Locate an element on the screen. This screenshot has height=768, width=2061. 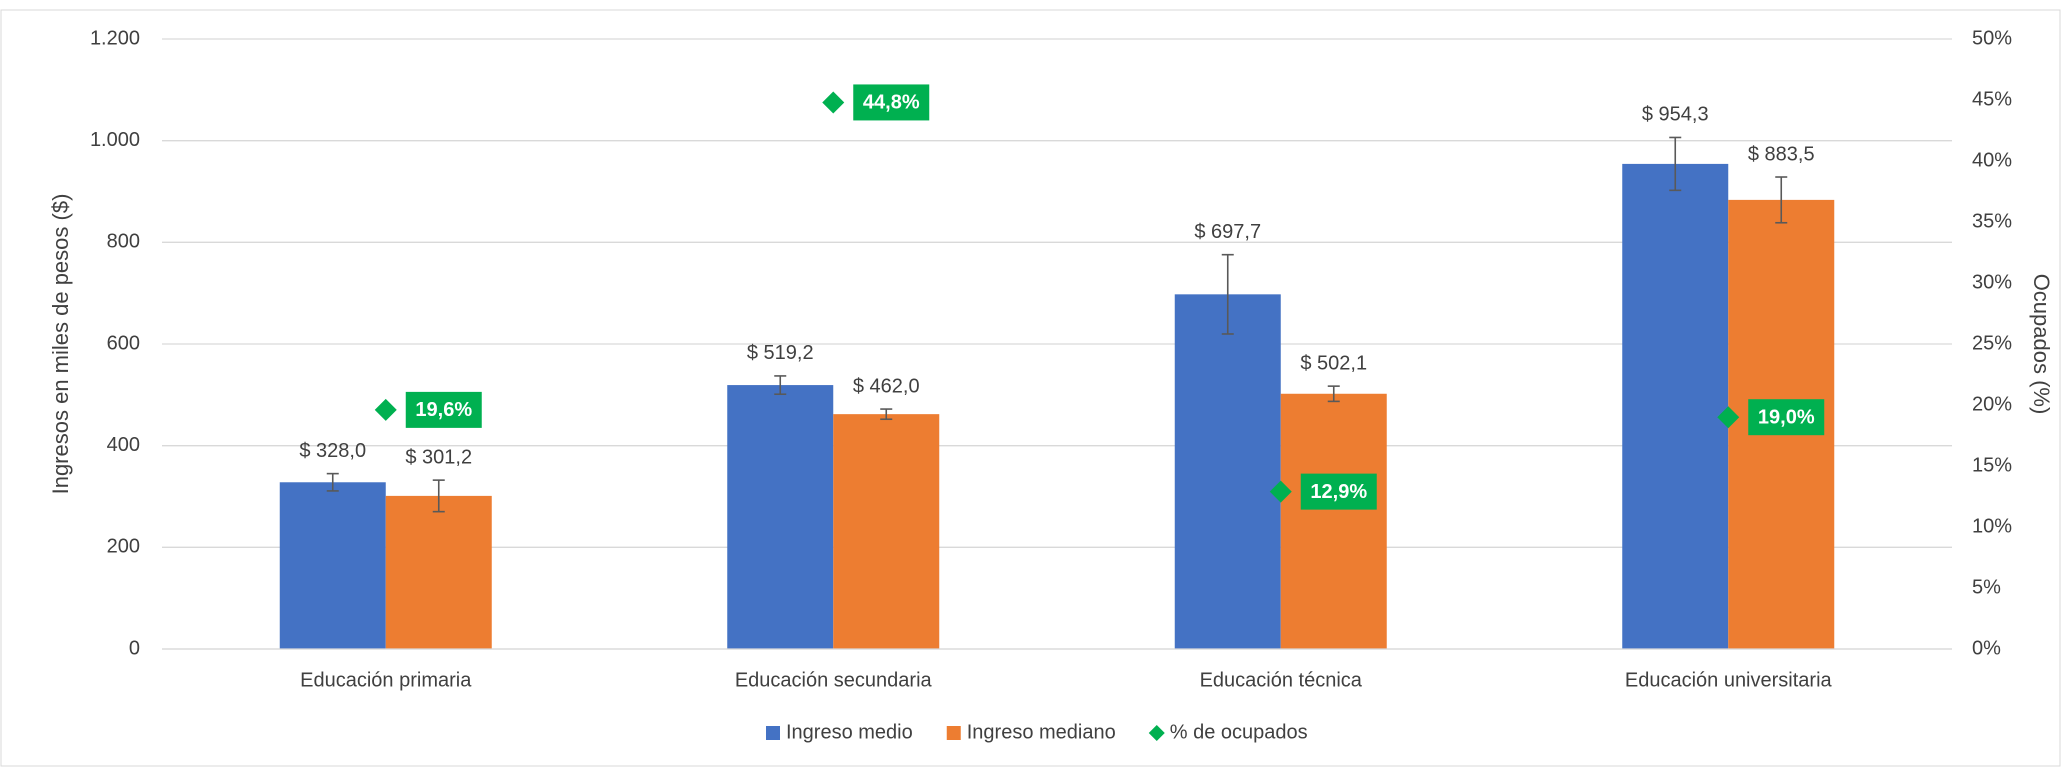
y2-tick-label: 30% is located at coordinates (1992, 282).